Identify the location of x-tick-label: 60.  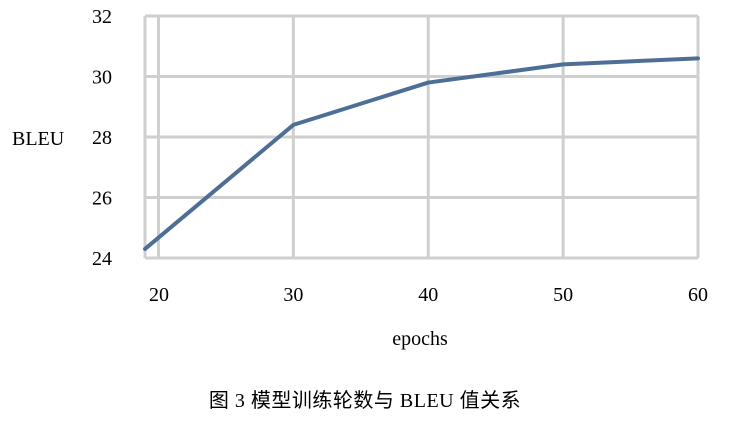
(698, 295).